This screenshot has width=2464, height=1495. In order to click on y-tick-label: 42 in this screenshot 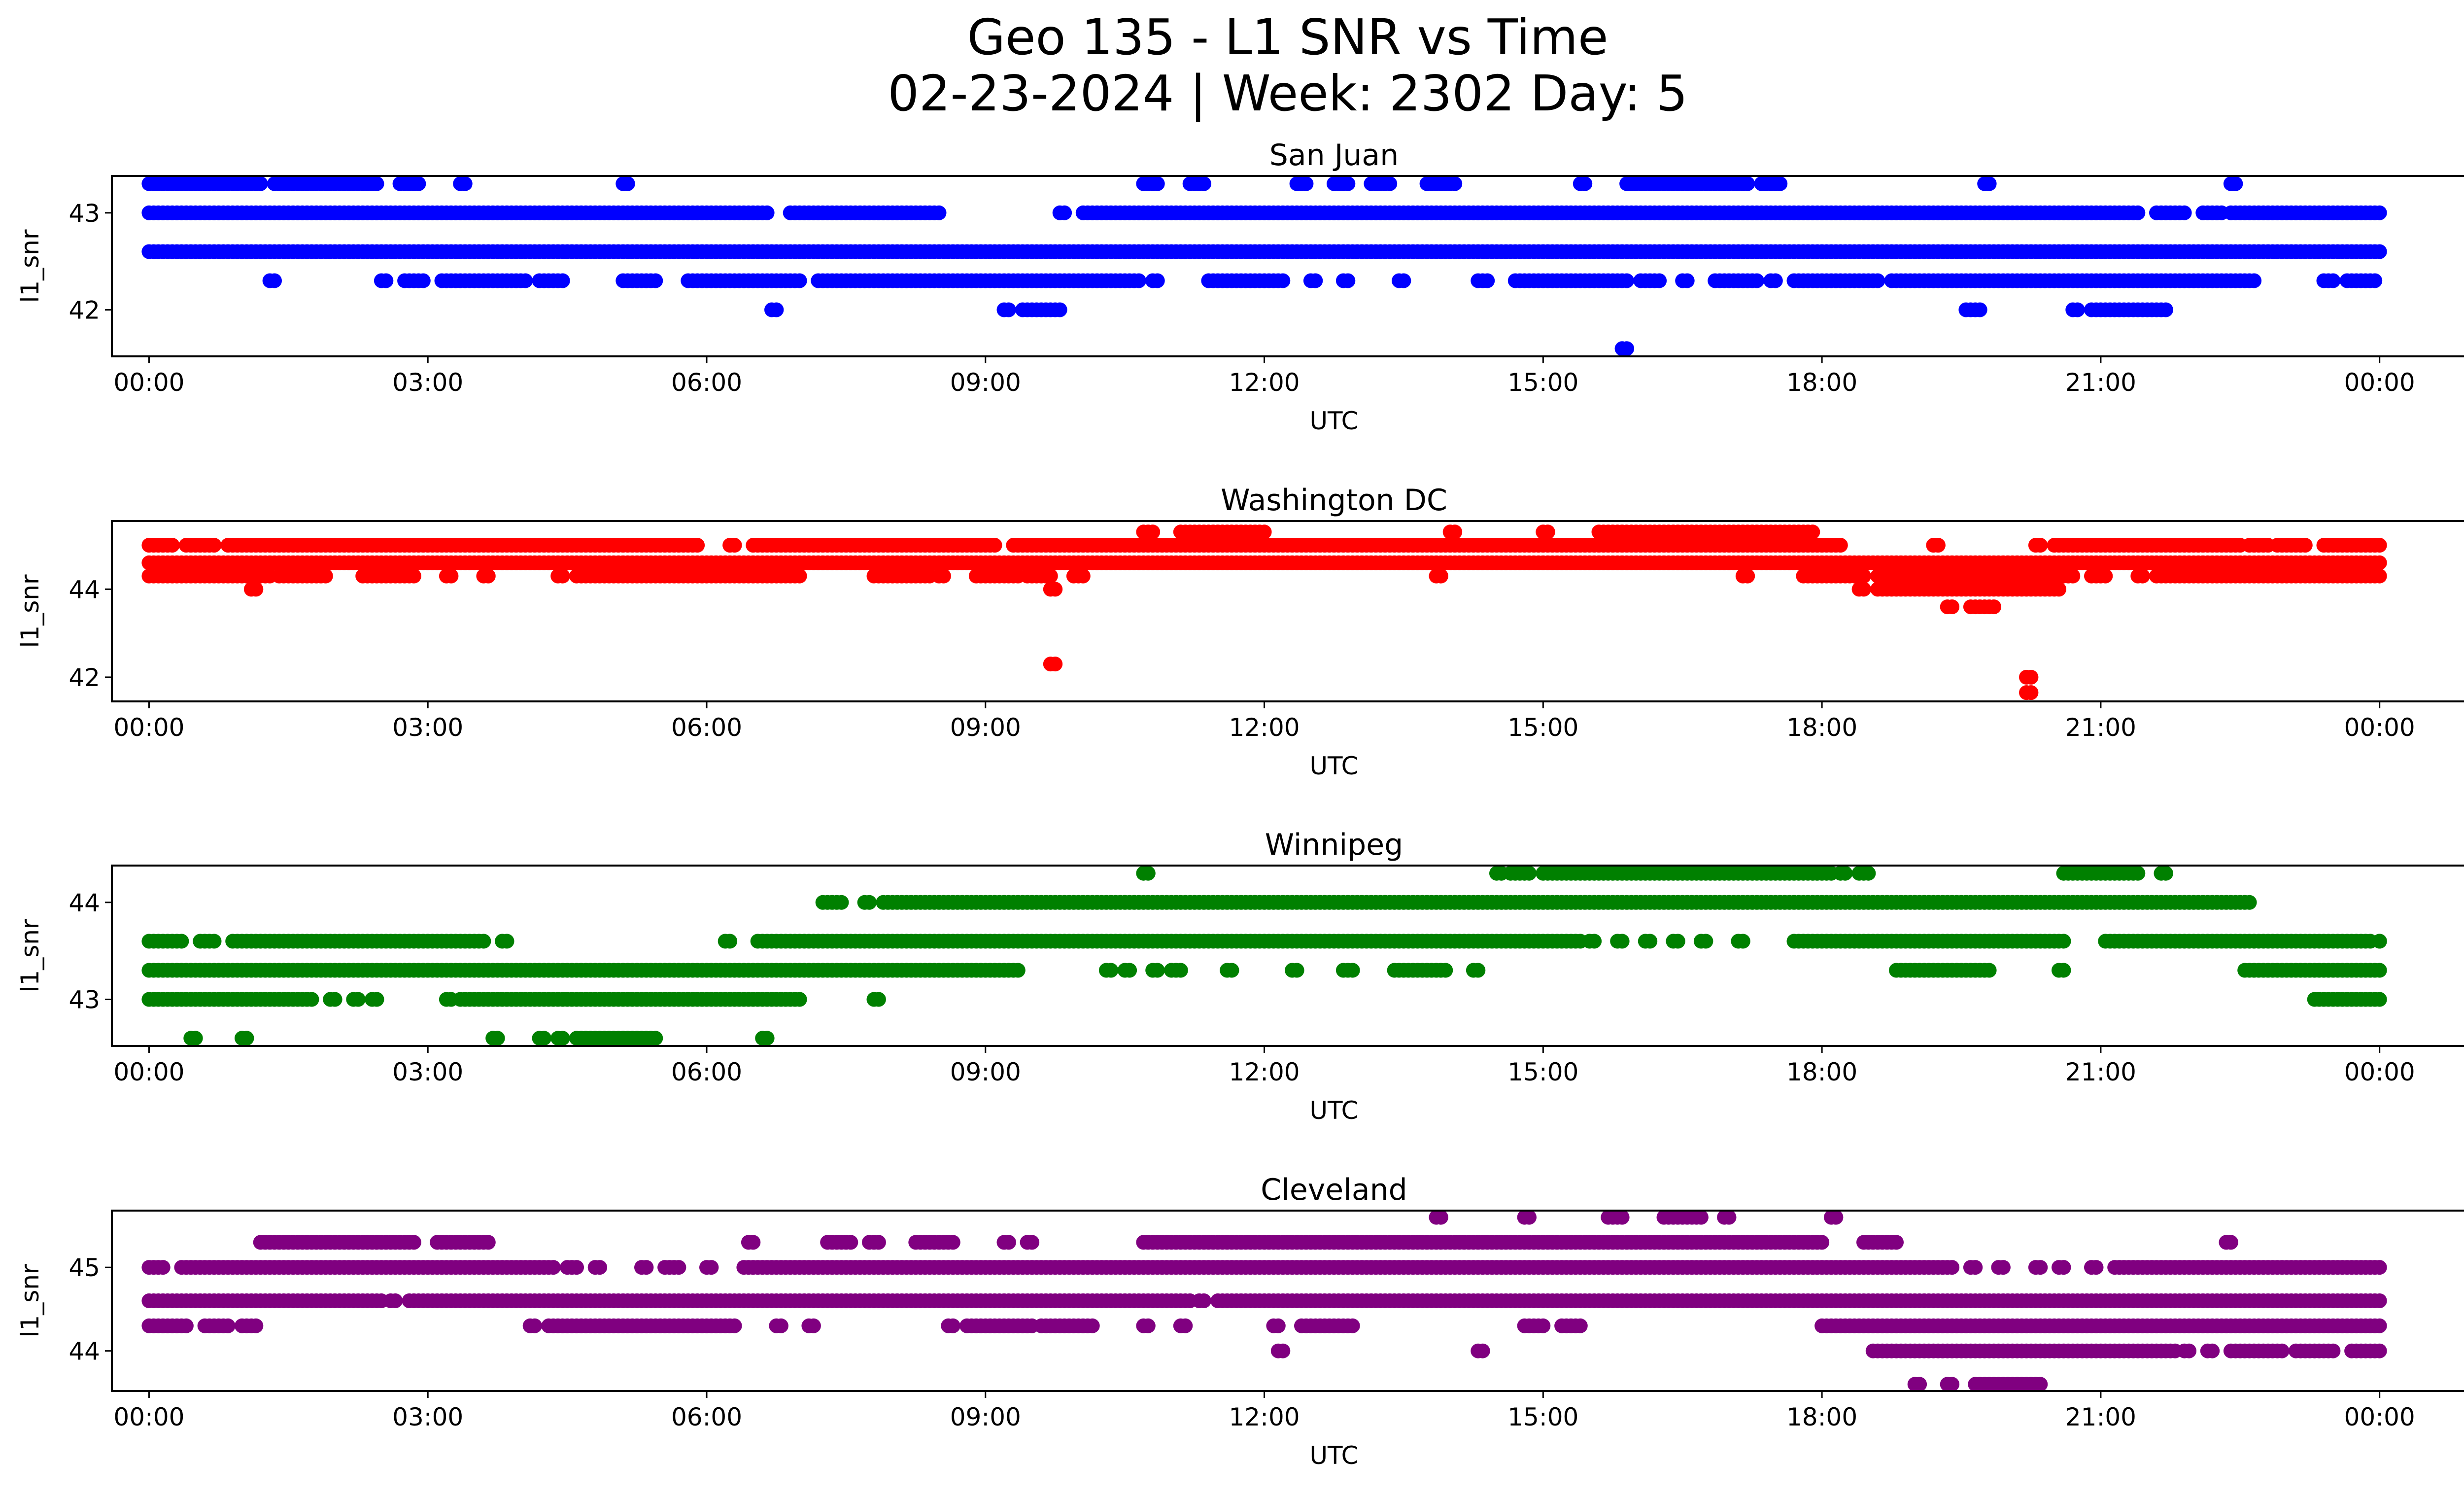, I will do `click(84, 677)`.